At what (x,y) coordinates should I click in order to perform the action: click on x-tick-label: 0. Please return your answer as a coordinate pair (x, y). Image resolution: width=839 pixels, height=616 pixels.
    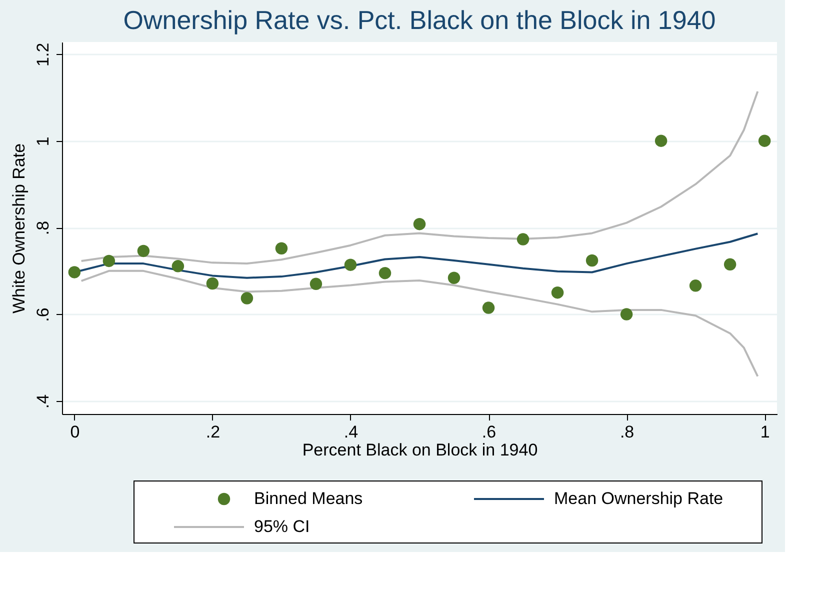
    Looking at the image, I should click on (75, 432).